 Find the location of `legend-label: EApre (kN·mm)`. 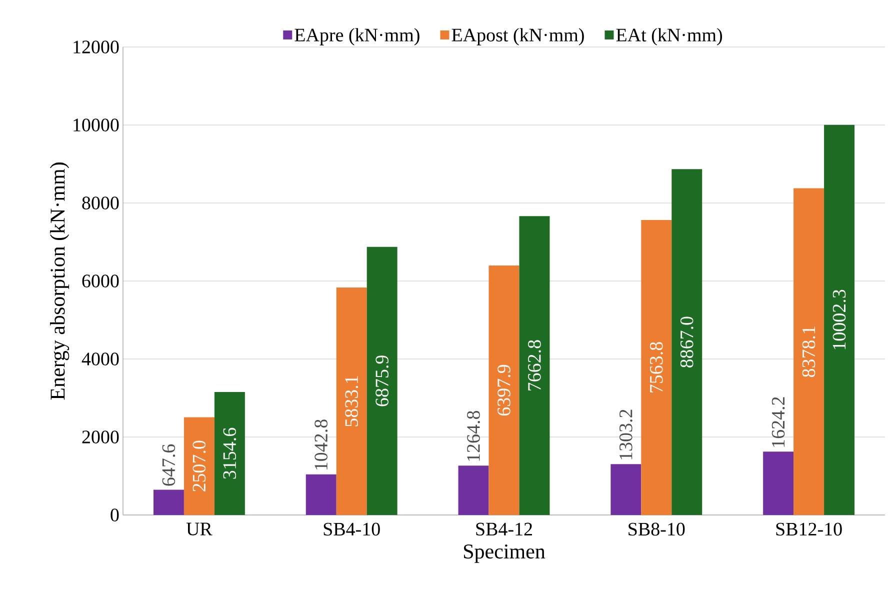

legend-label: EApre (kN·mm) is located at coordinates (357, 37).